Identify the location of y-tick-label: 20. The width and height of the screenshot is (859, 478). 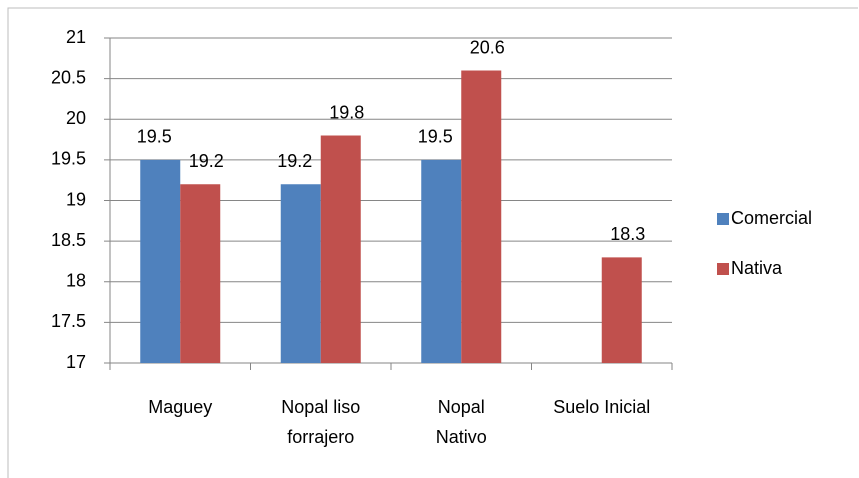
(76, 118).